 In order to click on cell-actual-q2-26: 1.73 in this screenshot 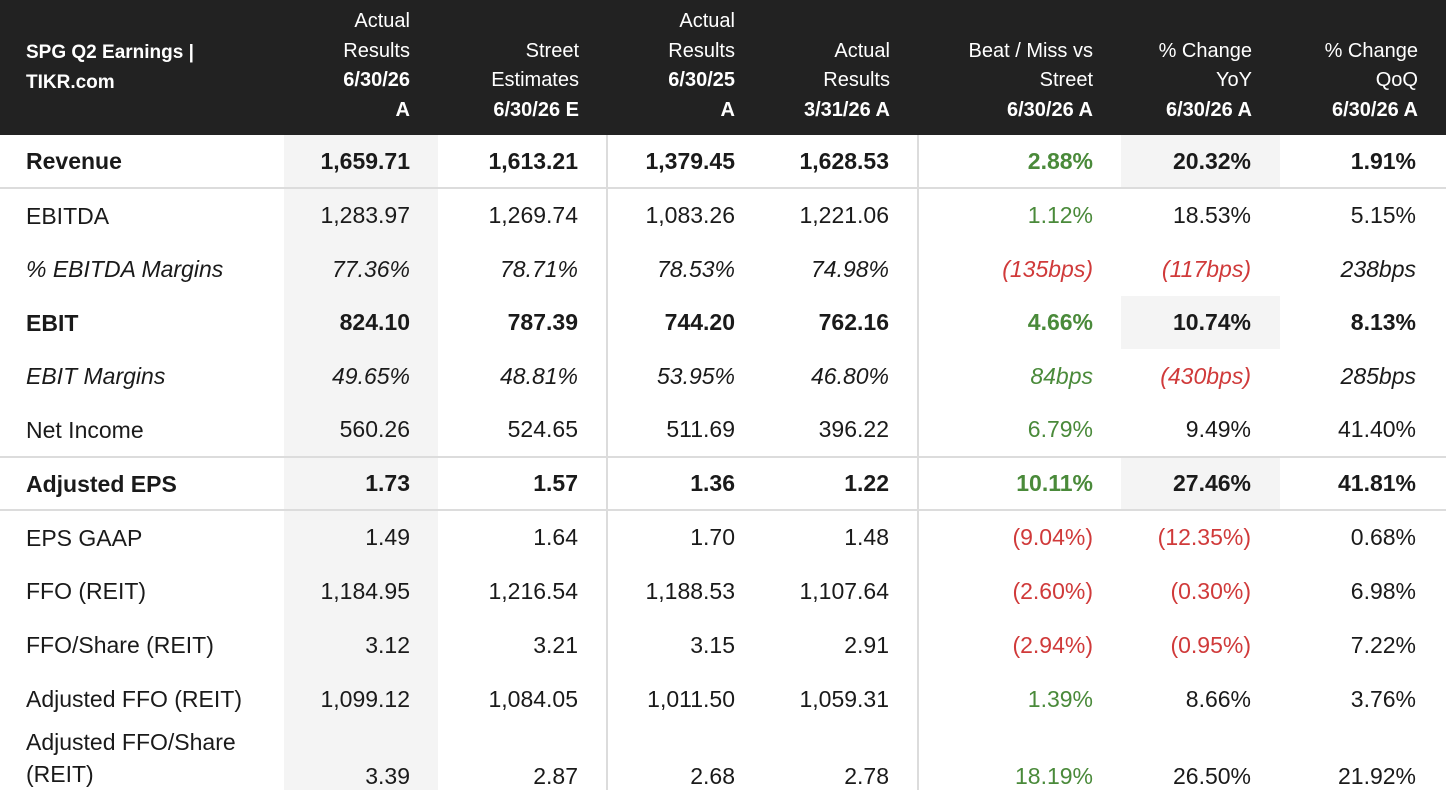, I will do `click(361, 484)`.